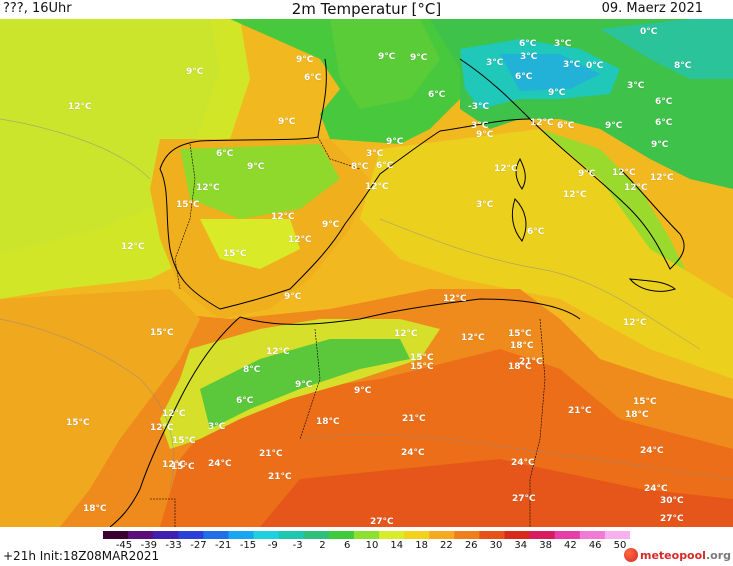 This screenshot has width=733, height=566. Describe the element at coordinates (366, 9) in the screenshot. I see `map-title: 2m Temperatur [°C]` at that location.